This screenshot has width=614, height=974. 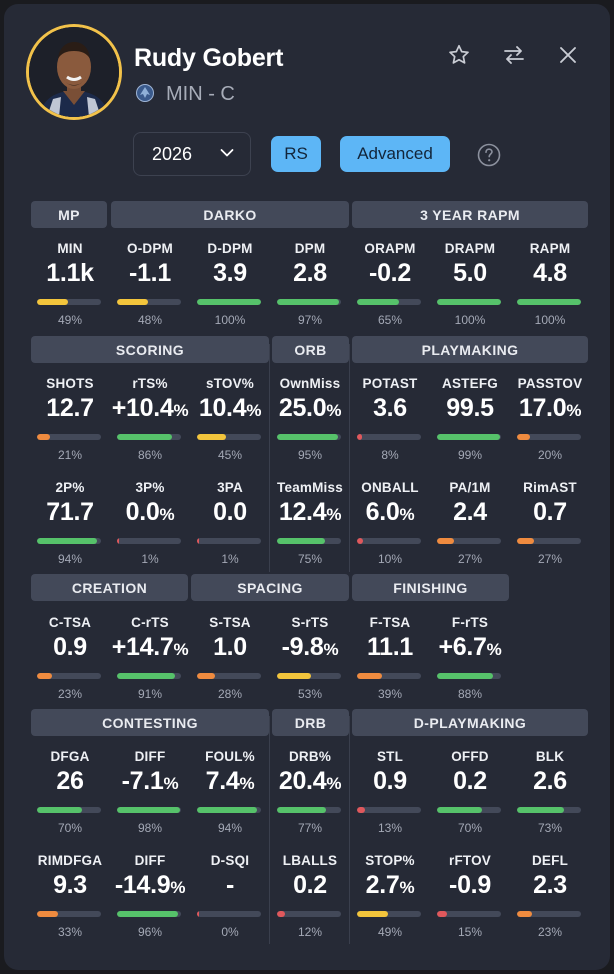 What do you see at coordinates (230, 647) in the screenshot?
I see `stat-number: 1.0` at bounding box center [230, 647].